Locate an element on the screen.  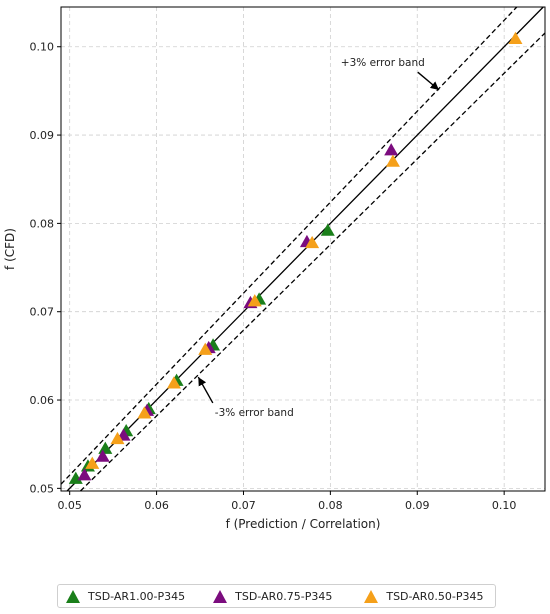
legend-label: TSD-AR0.75-P345 is located at coordinates (284, 596).